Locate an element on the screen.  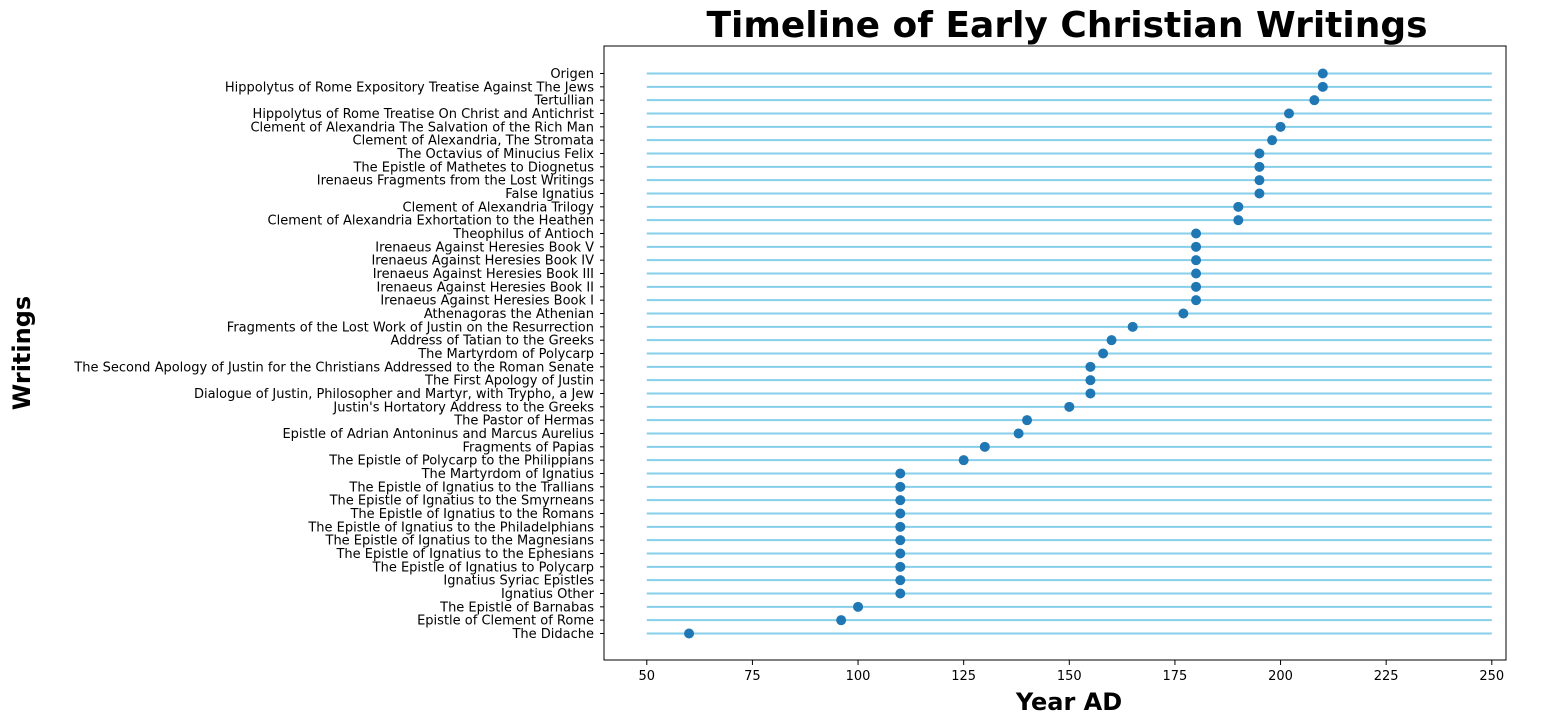
y-tick-label: The Epistle of Ignatius to the Trallians is located at coordinates (471, 487).